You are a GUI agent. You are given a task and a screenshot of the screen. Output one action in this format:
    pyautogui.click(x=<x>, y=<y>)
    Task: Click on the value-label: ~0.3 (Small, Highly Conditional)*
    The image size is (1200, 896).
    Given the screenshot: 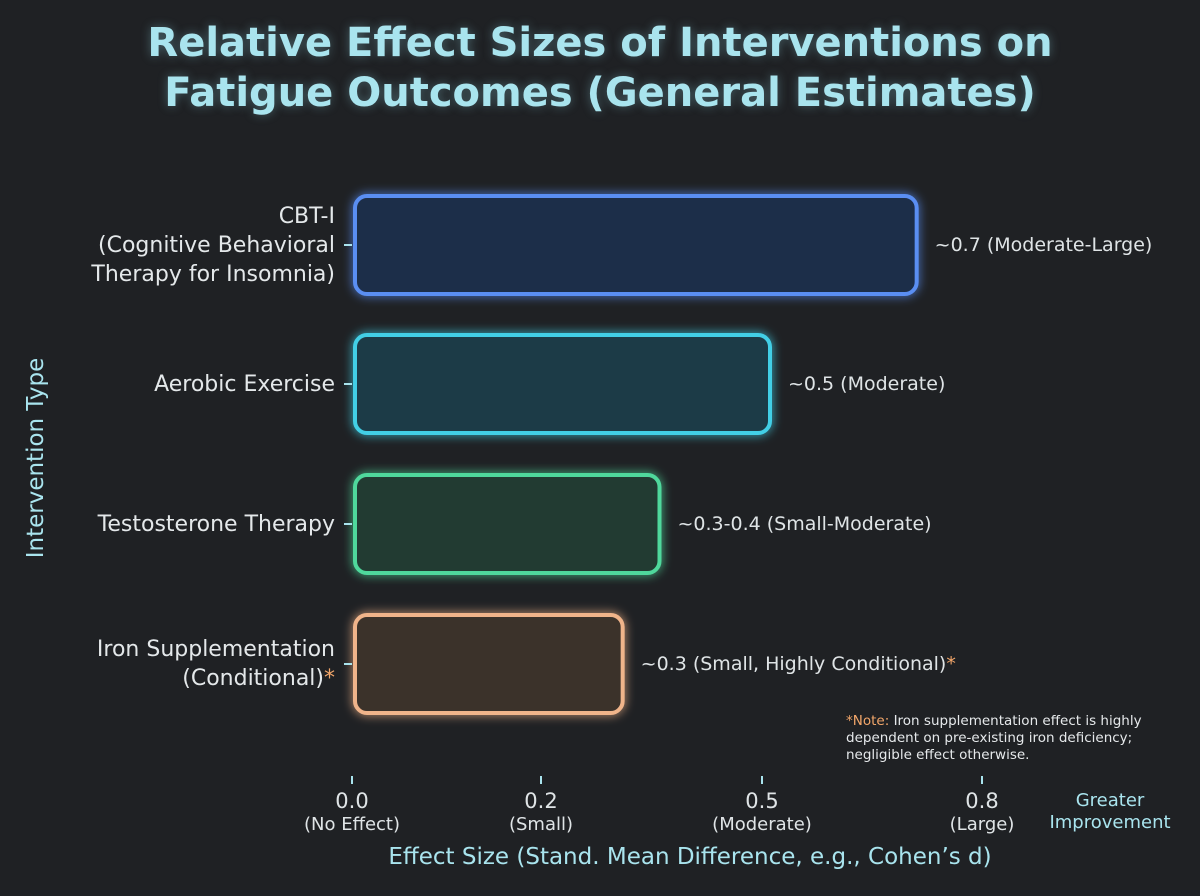 What is the action you would take?
    pyautogui.click(x=798, y=664)
    